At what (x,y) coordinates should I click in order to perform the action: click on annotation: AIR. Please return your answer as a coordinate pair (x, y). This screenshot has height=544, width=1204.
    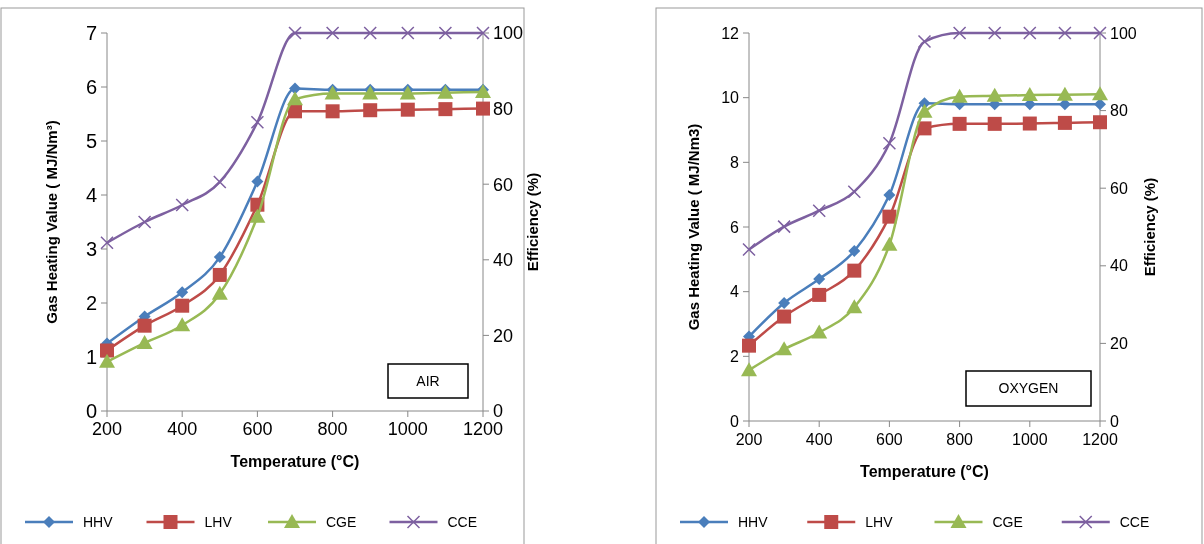
    Looking at the image, I should click on (428, 380).